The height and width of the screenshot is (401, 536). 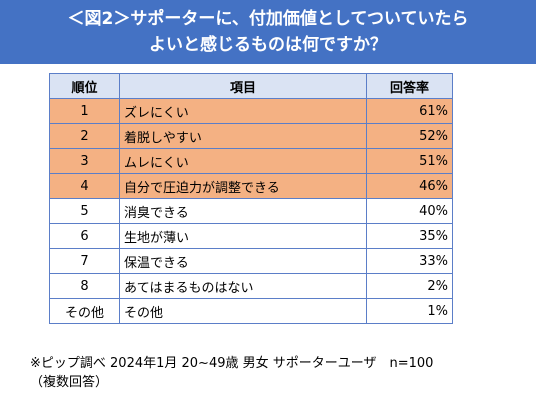 I want to click on table-row: 5 消臭できる 40%, so click(x=251, y=211).